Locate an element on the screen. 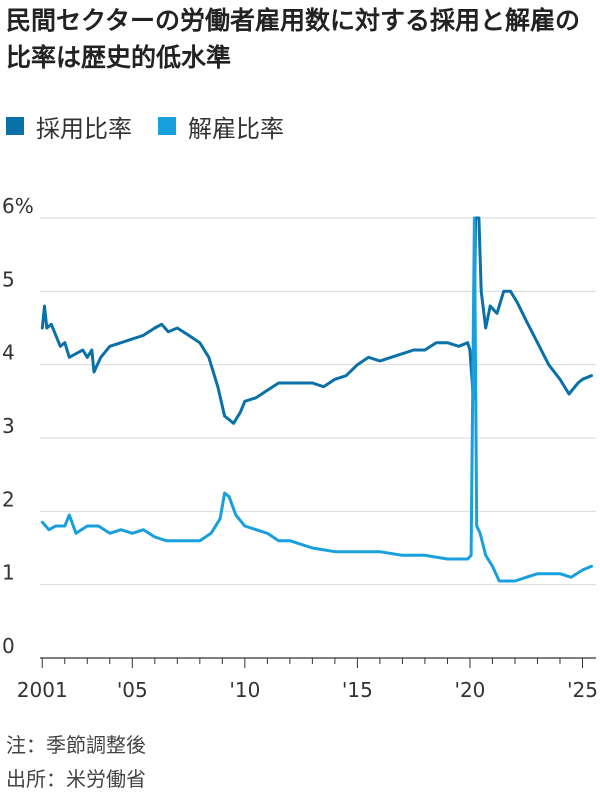 This screenshot has height=800, width=600. x-tick-label-2015: '15 is located at coordinates (357, 690).